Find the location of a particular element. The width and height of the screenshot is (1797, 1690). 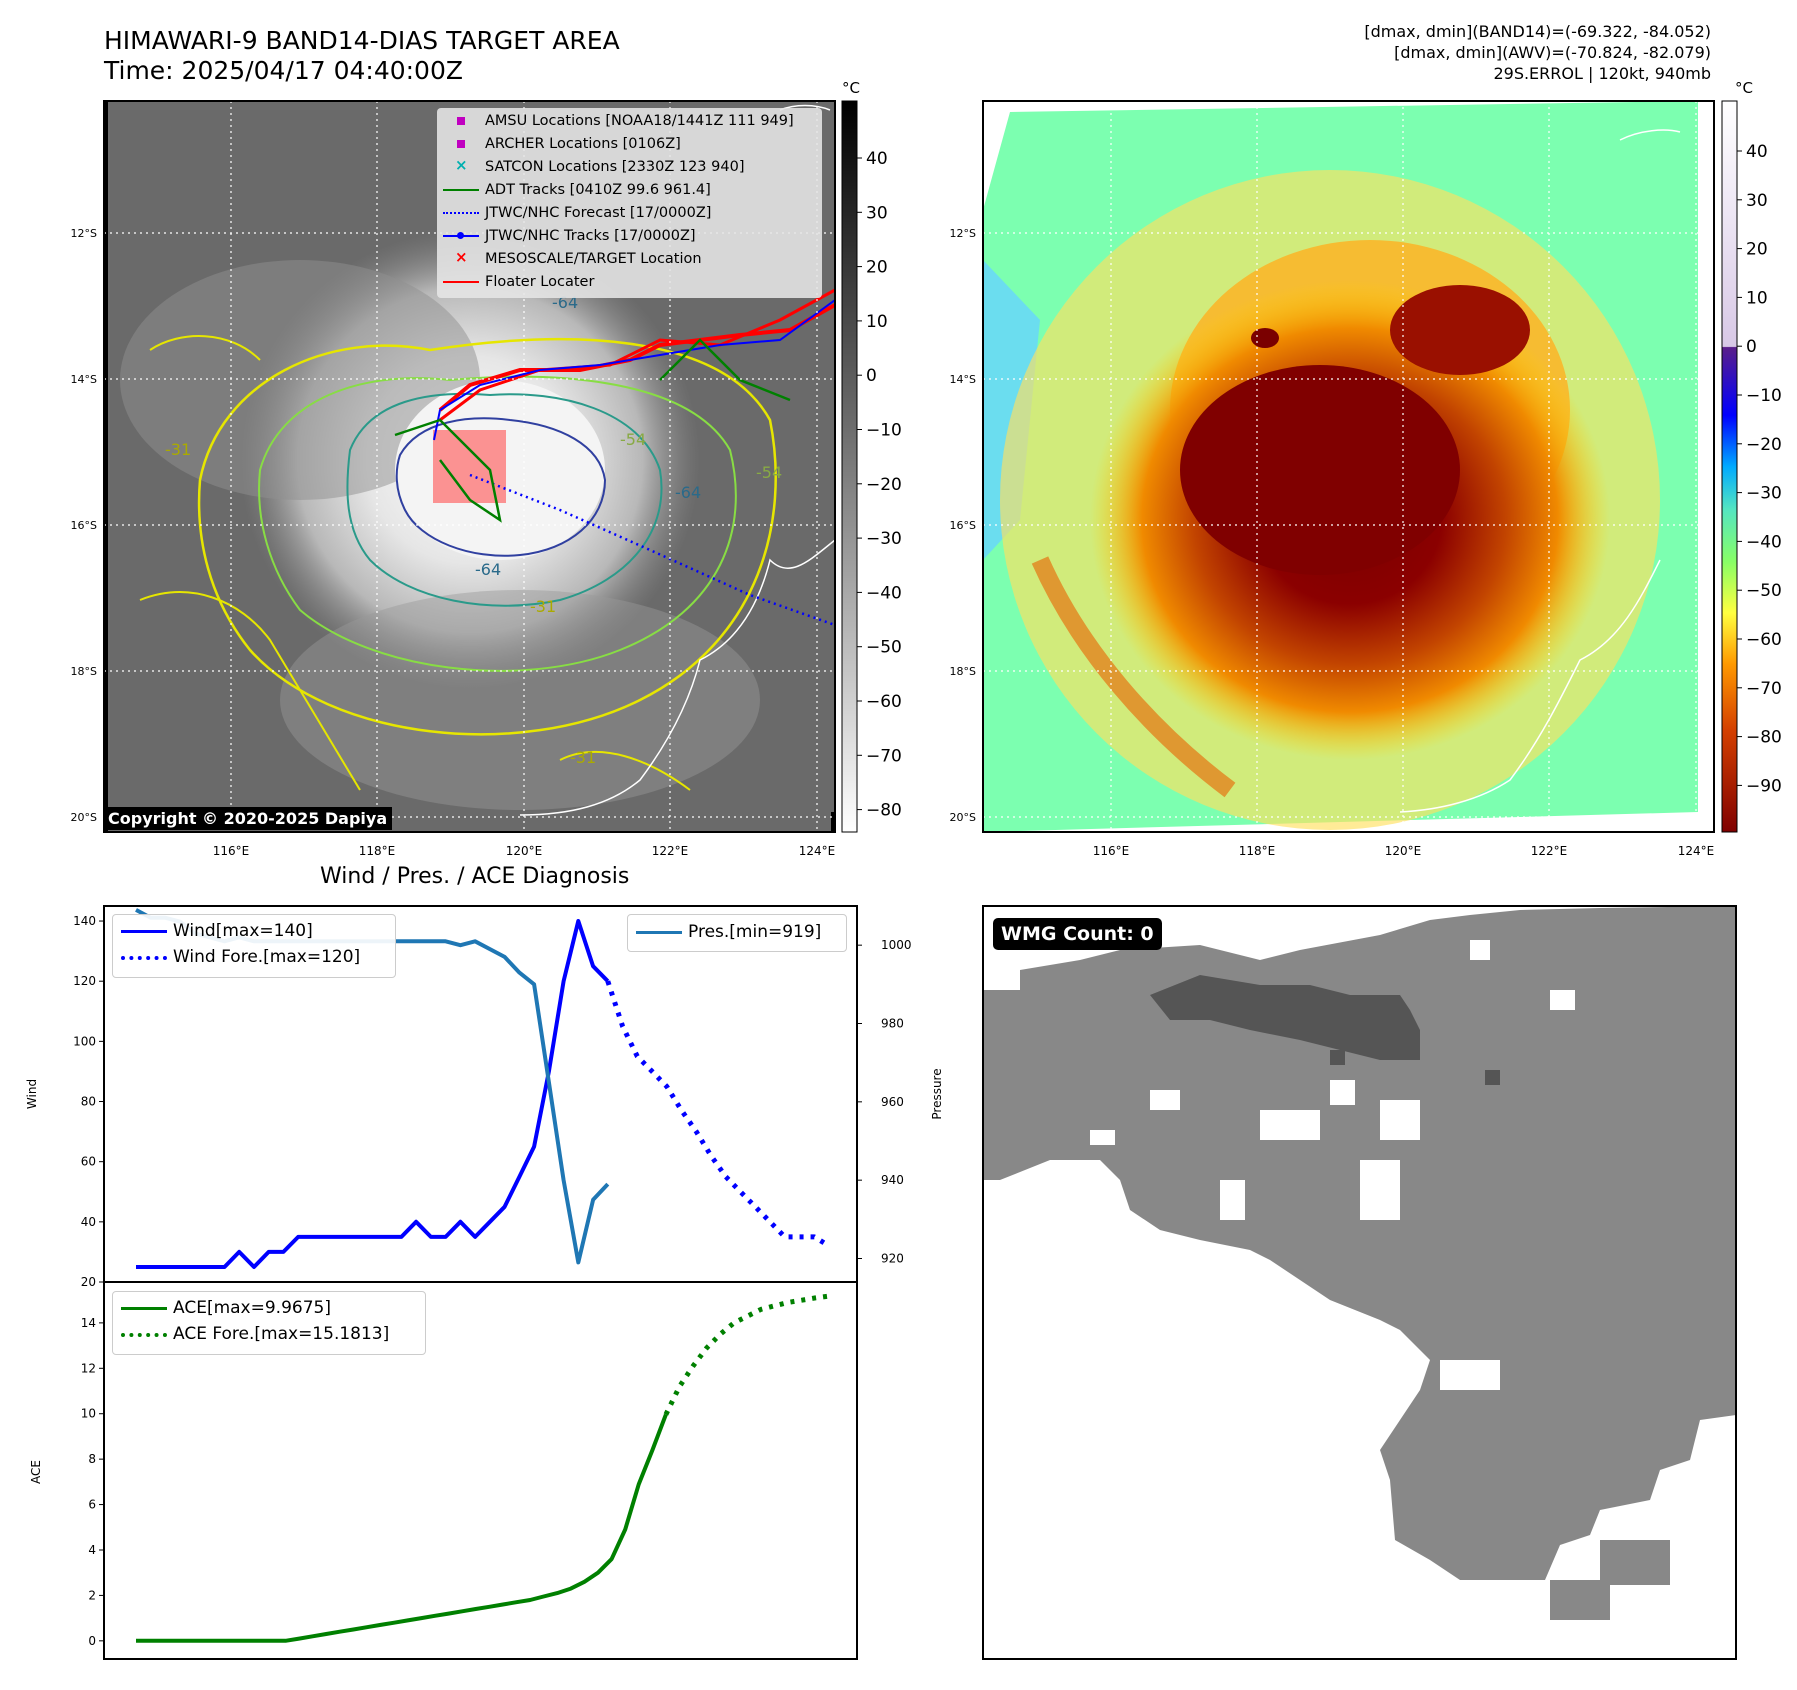

pressure-tick: 960 is located at coordinates (892, 1102).